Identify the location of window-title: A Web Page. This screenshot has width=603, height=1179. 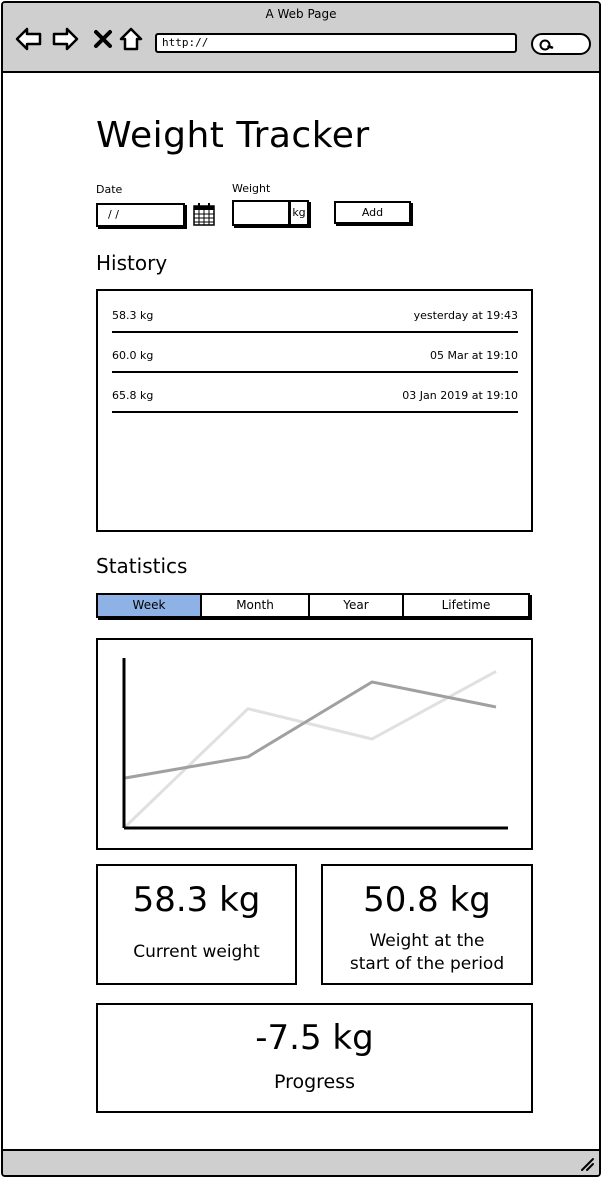
(301, 14).